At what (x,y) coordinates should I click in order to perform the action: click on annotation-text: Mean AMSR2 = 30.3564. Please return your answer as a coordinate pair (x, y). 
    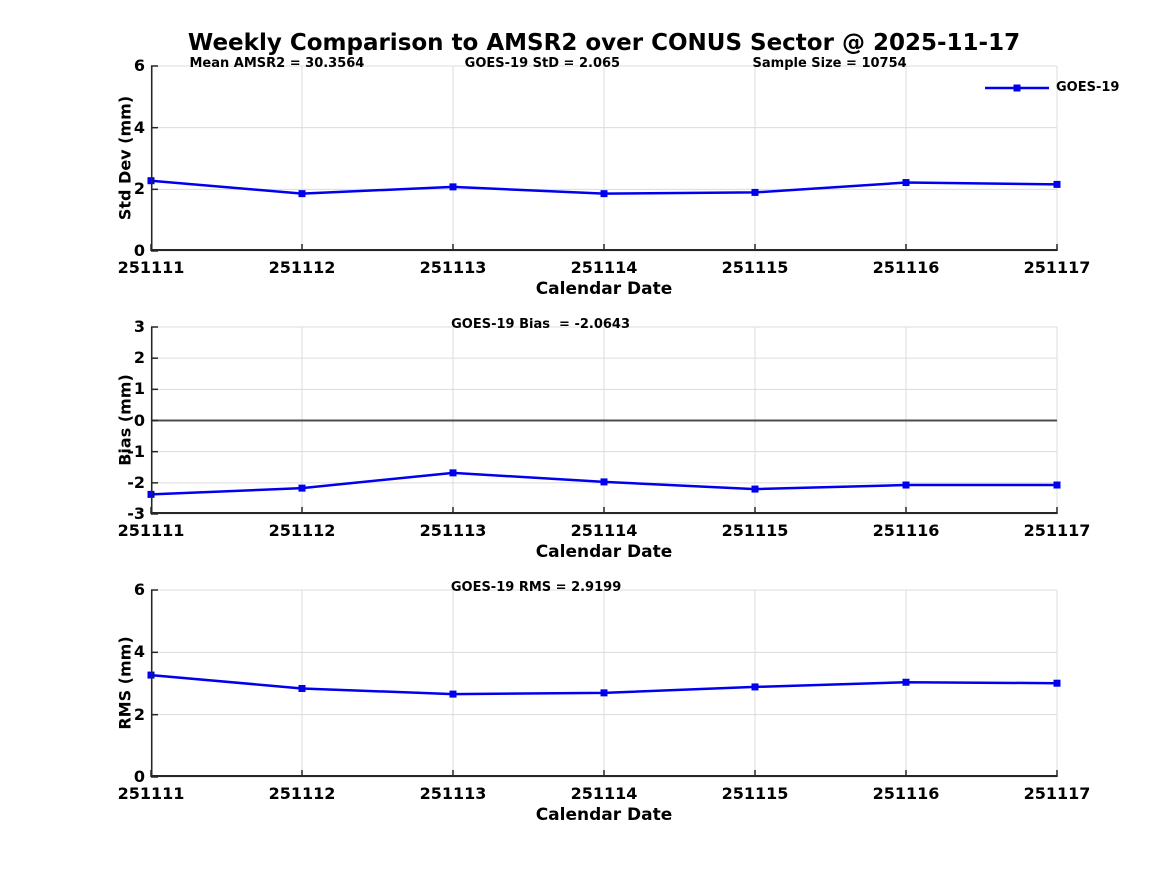
    Looking at the image, I should click on (277, 63).